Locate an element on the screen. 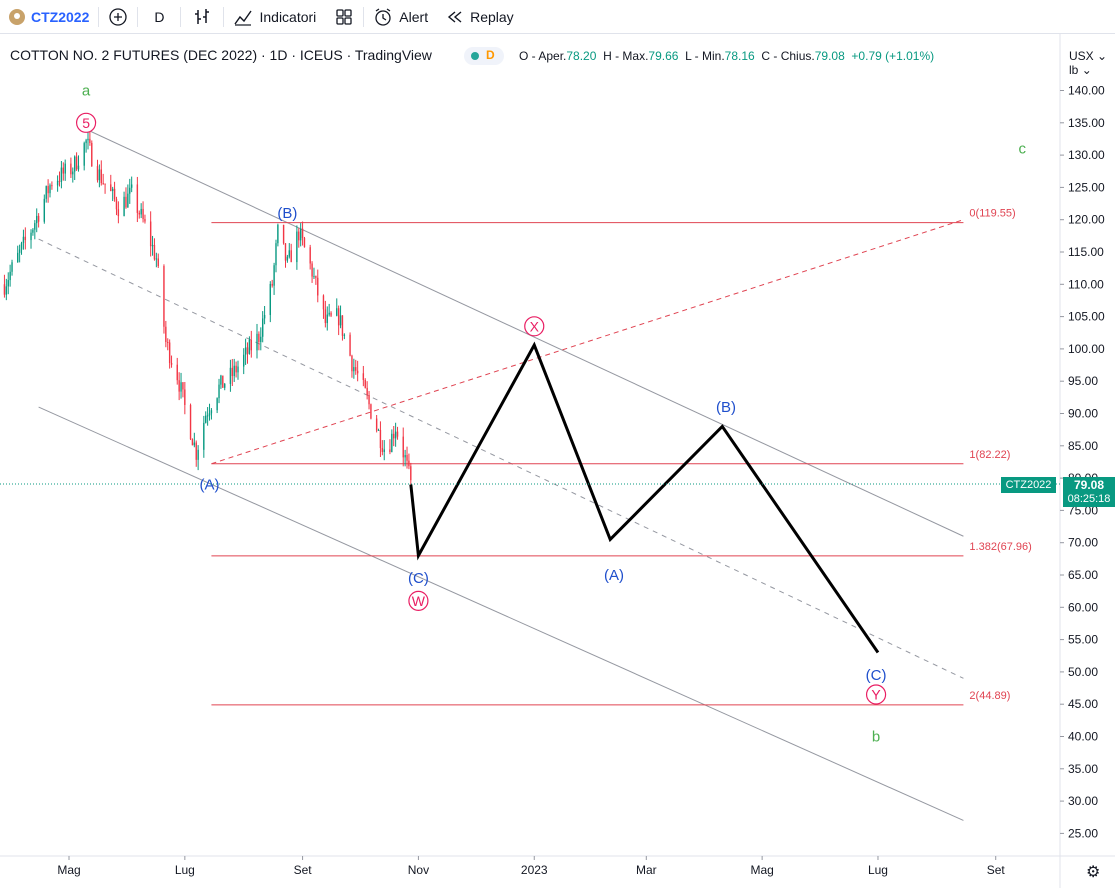 This screenshot has height=888, width=1115. live-dot-icon is located at coordinates (475, 56).